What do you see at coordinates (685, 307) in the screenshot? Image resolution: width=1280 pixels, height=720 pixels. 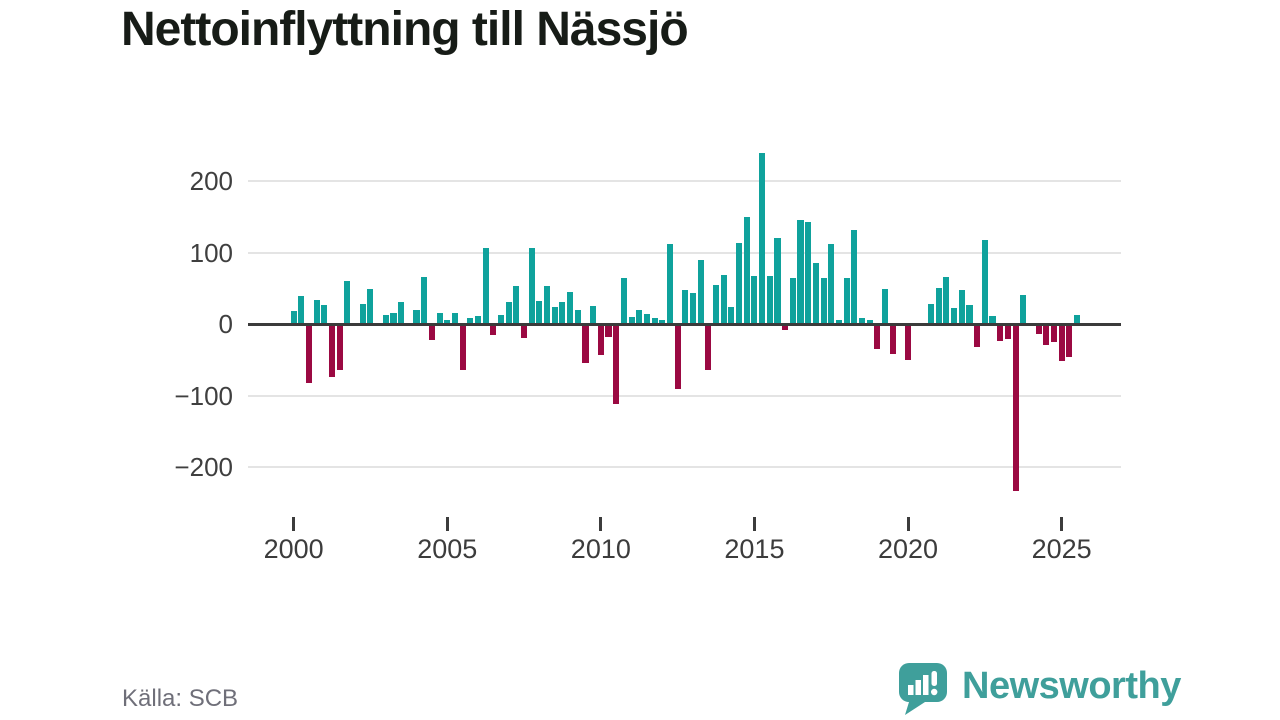 I see `bar-2012Q4` at bounding box center [685, 307].